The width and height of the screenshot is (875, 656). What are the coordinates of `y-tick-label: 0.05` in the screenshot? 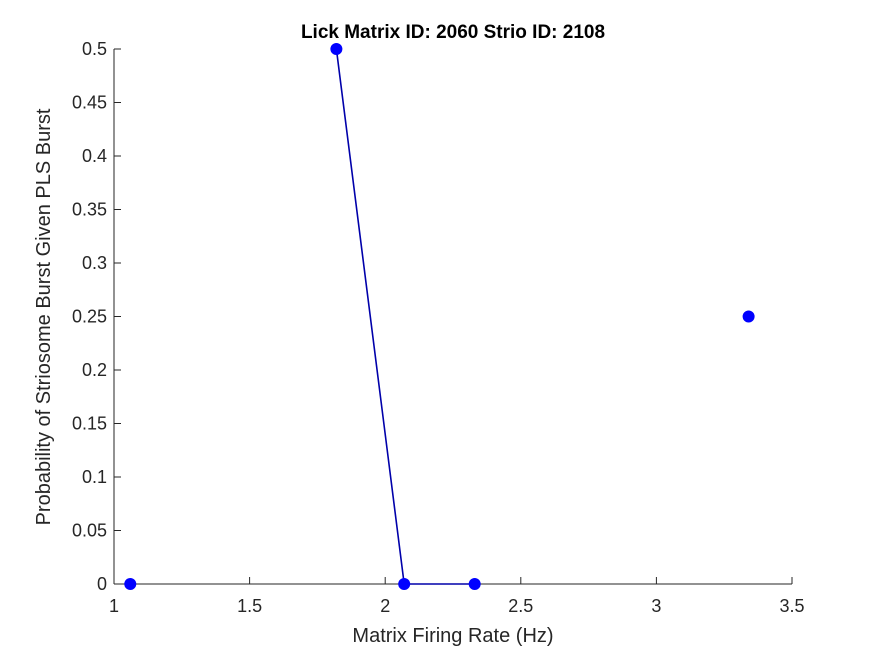 It's located at (89, 531).